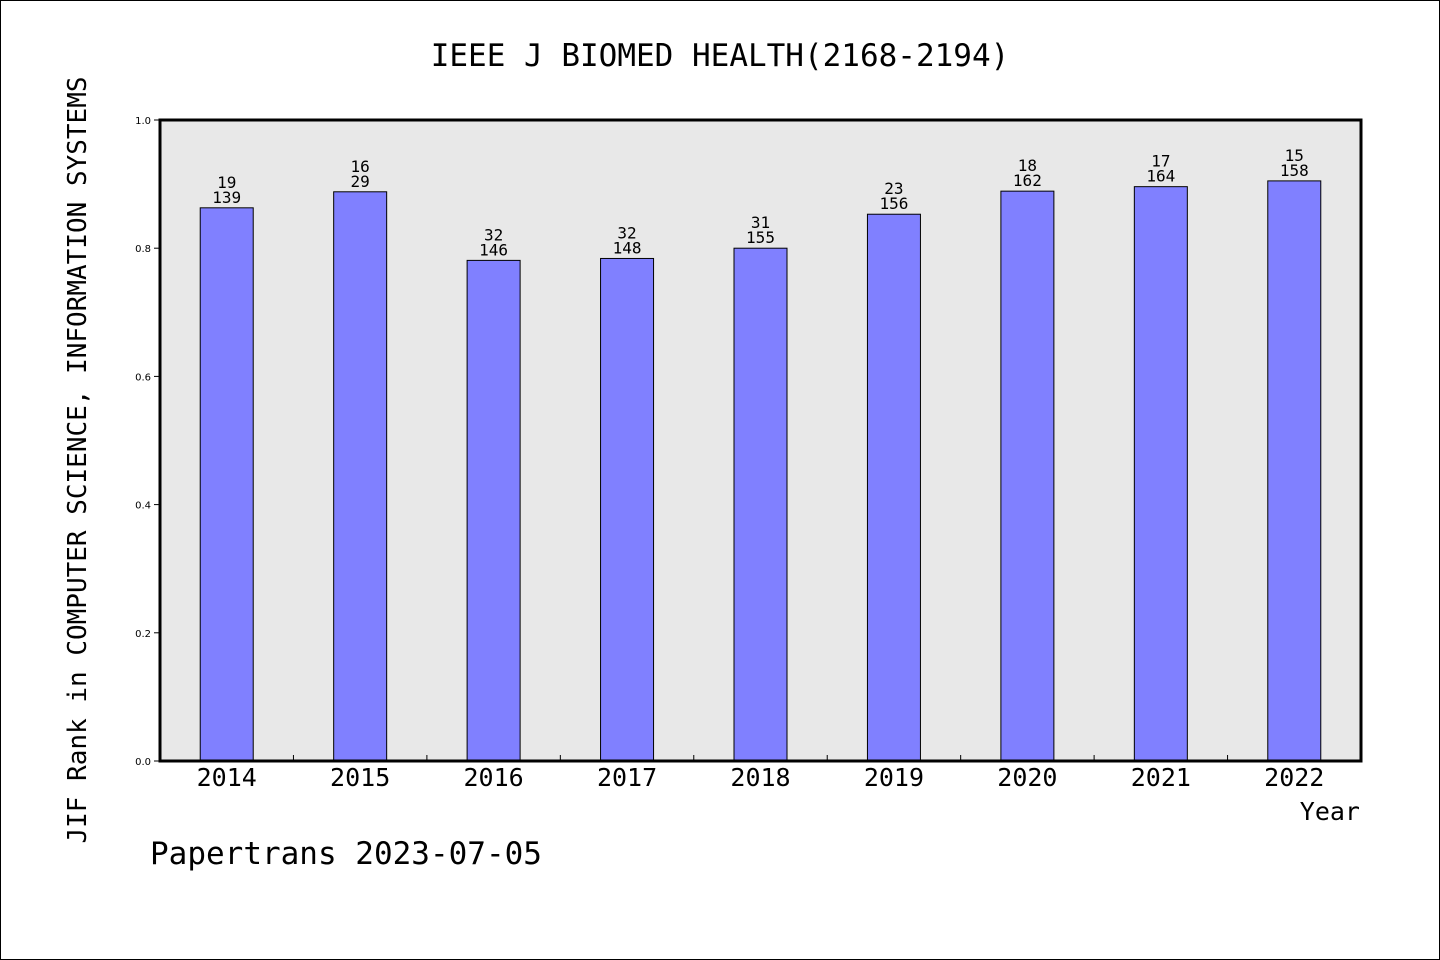 This screenshot has width=1440, height=960. I want to click on y-tick-label: 0.6, so click(143, 377).